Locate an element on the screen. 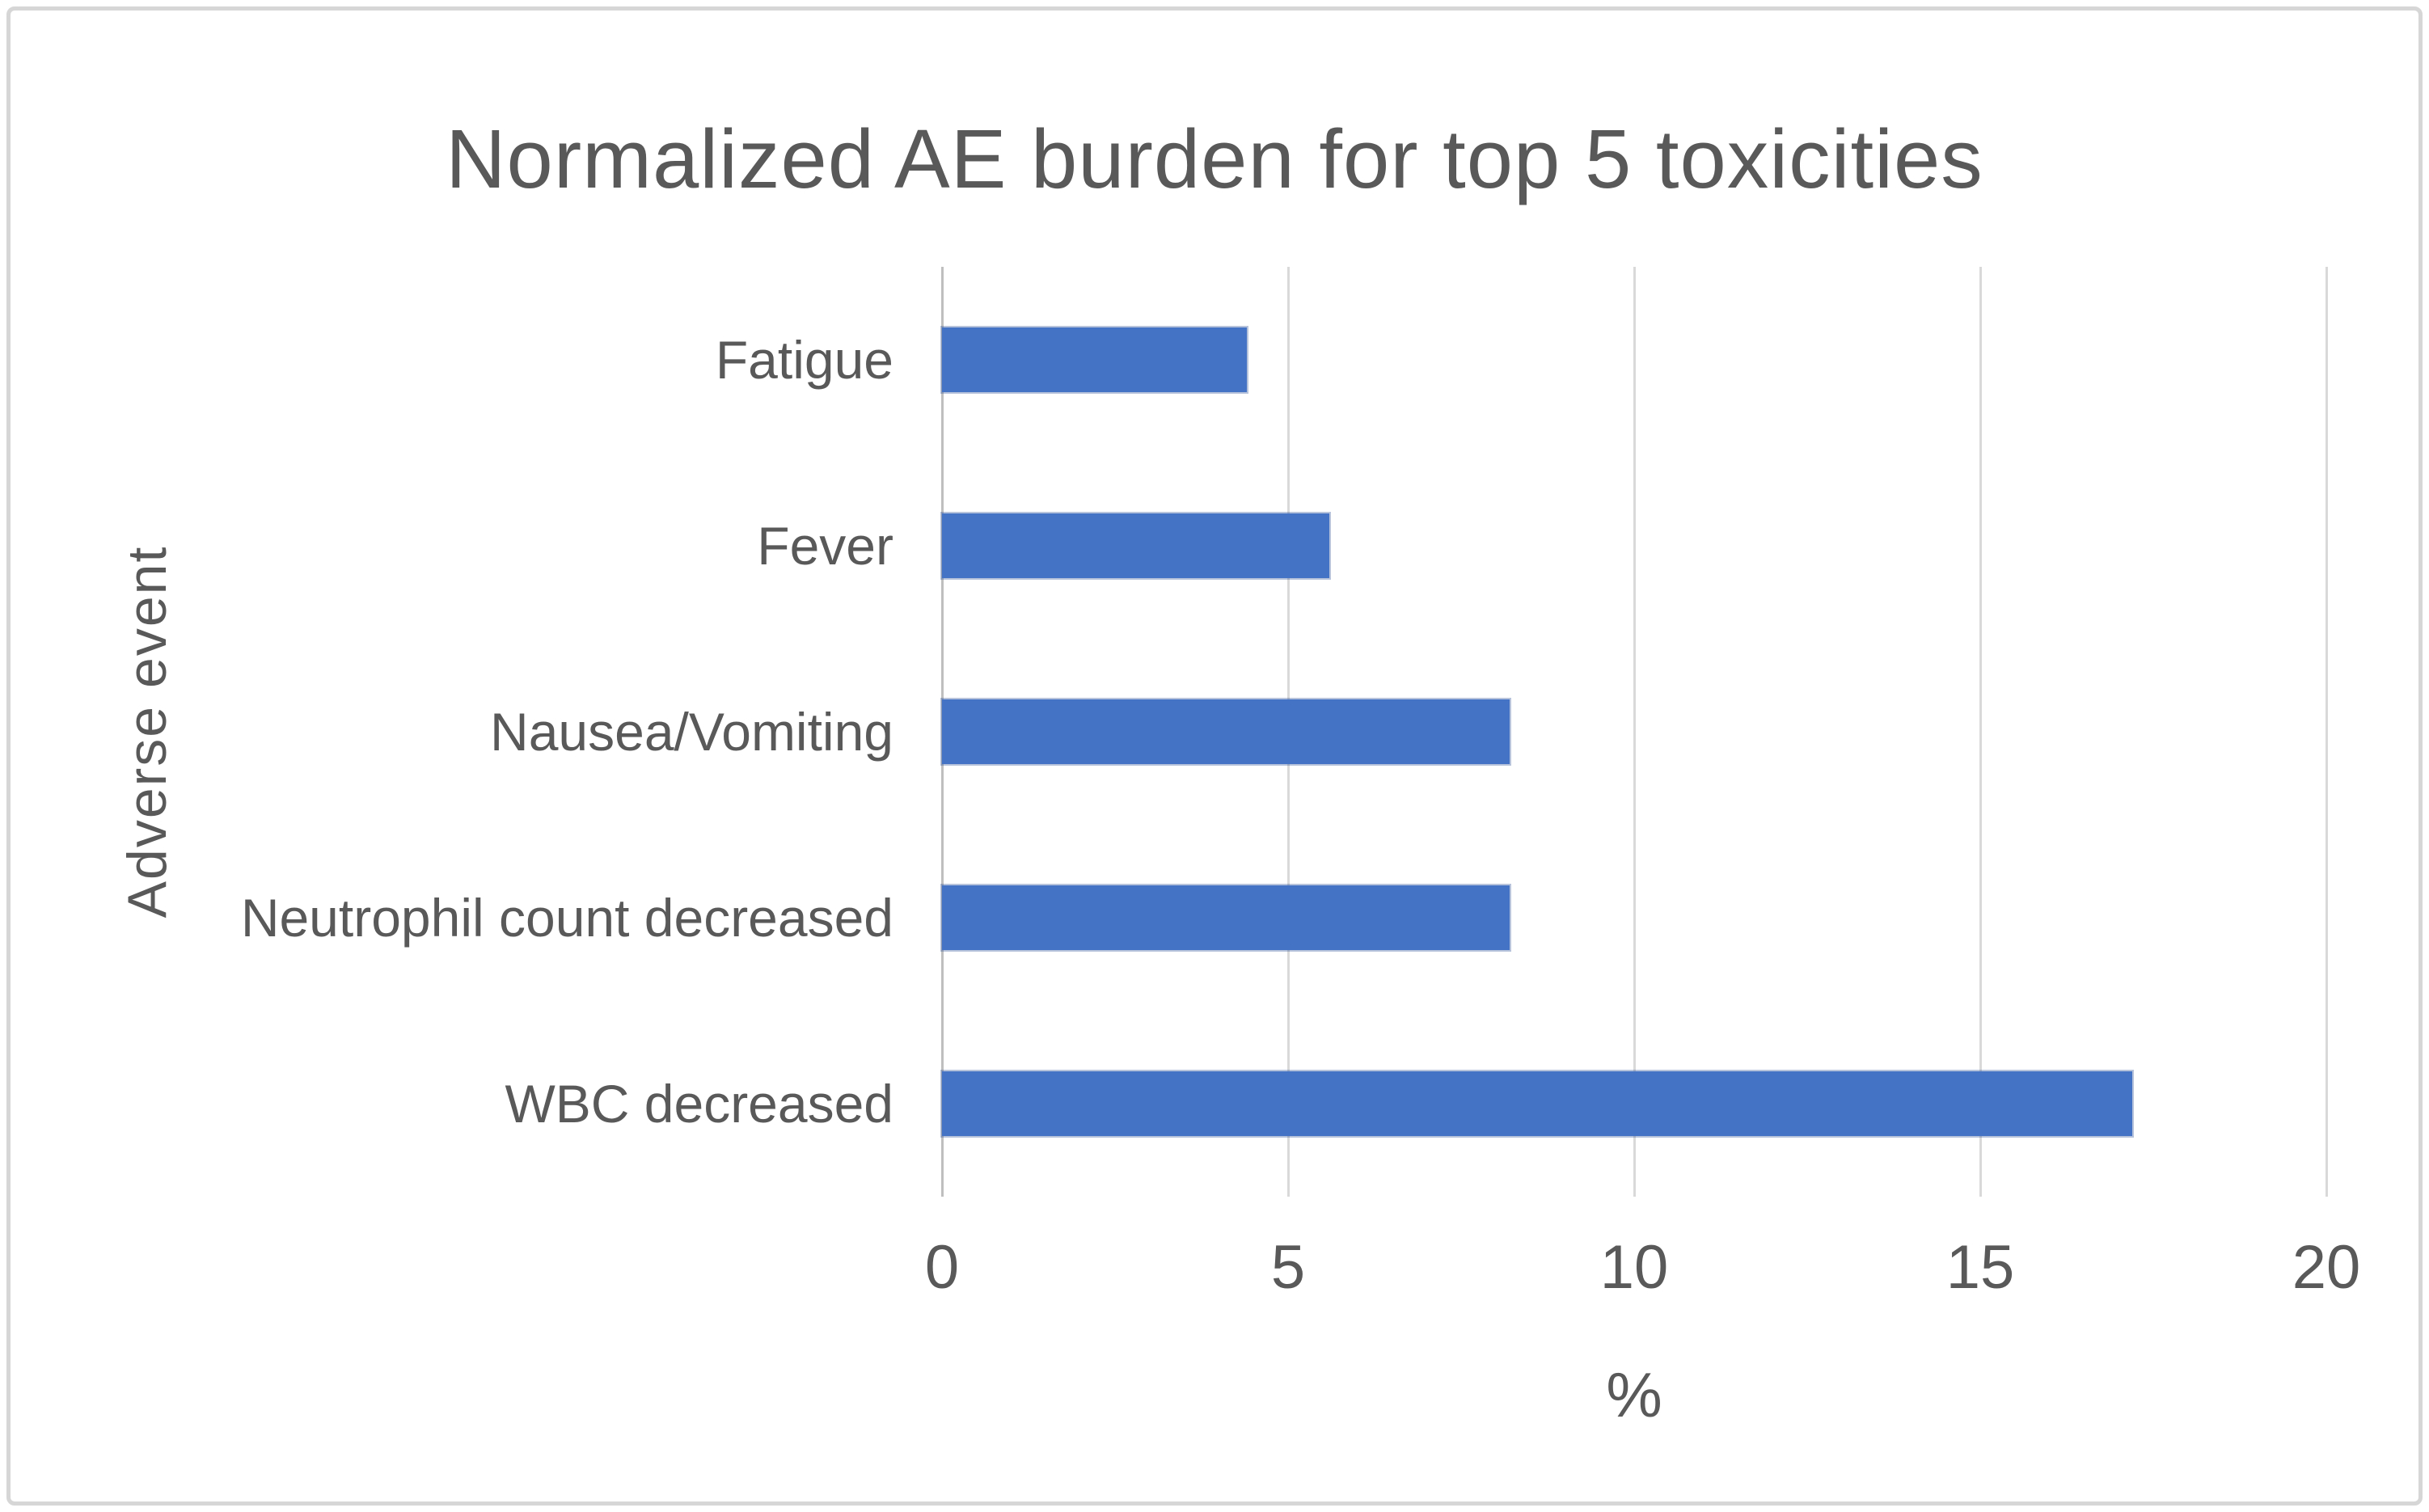 This screenshot has width=2429, height=1512. bar-wbc-decreased is located at coordinates (1537, 1103).